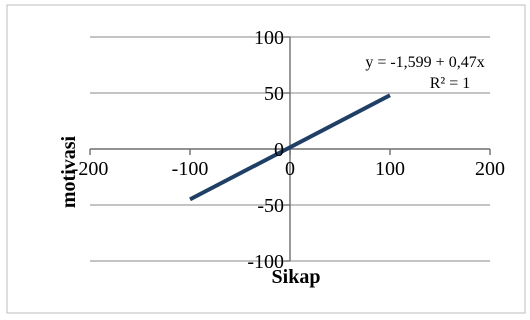  Describe the element at coordinates (296, 277) in the screenshot. I see `x-axis-title: Sikap` at that location.